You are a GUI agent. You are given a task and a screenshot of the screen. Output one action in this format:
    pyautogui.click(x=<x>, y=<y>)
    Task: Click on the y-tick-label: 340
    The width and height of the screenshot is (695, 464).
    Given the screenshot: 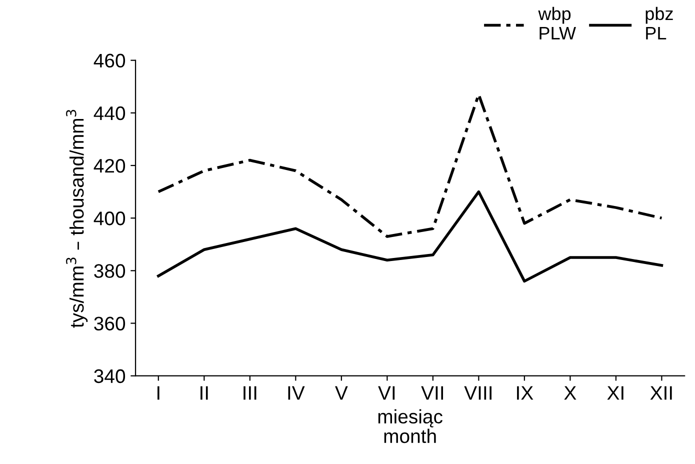 What is the action you would take?
    pyautogui.click(x=110, y=376)
    